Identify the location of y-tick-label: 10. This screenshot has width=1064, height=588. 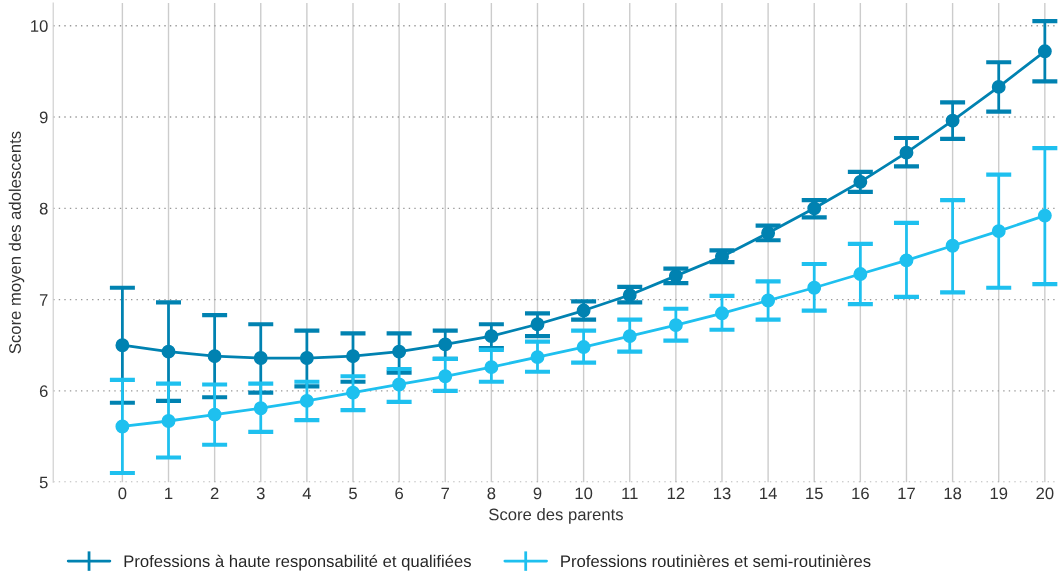
(39, 26).